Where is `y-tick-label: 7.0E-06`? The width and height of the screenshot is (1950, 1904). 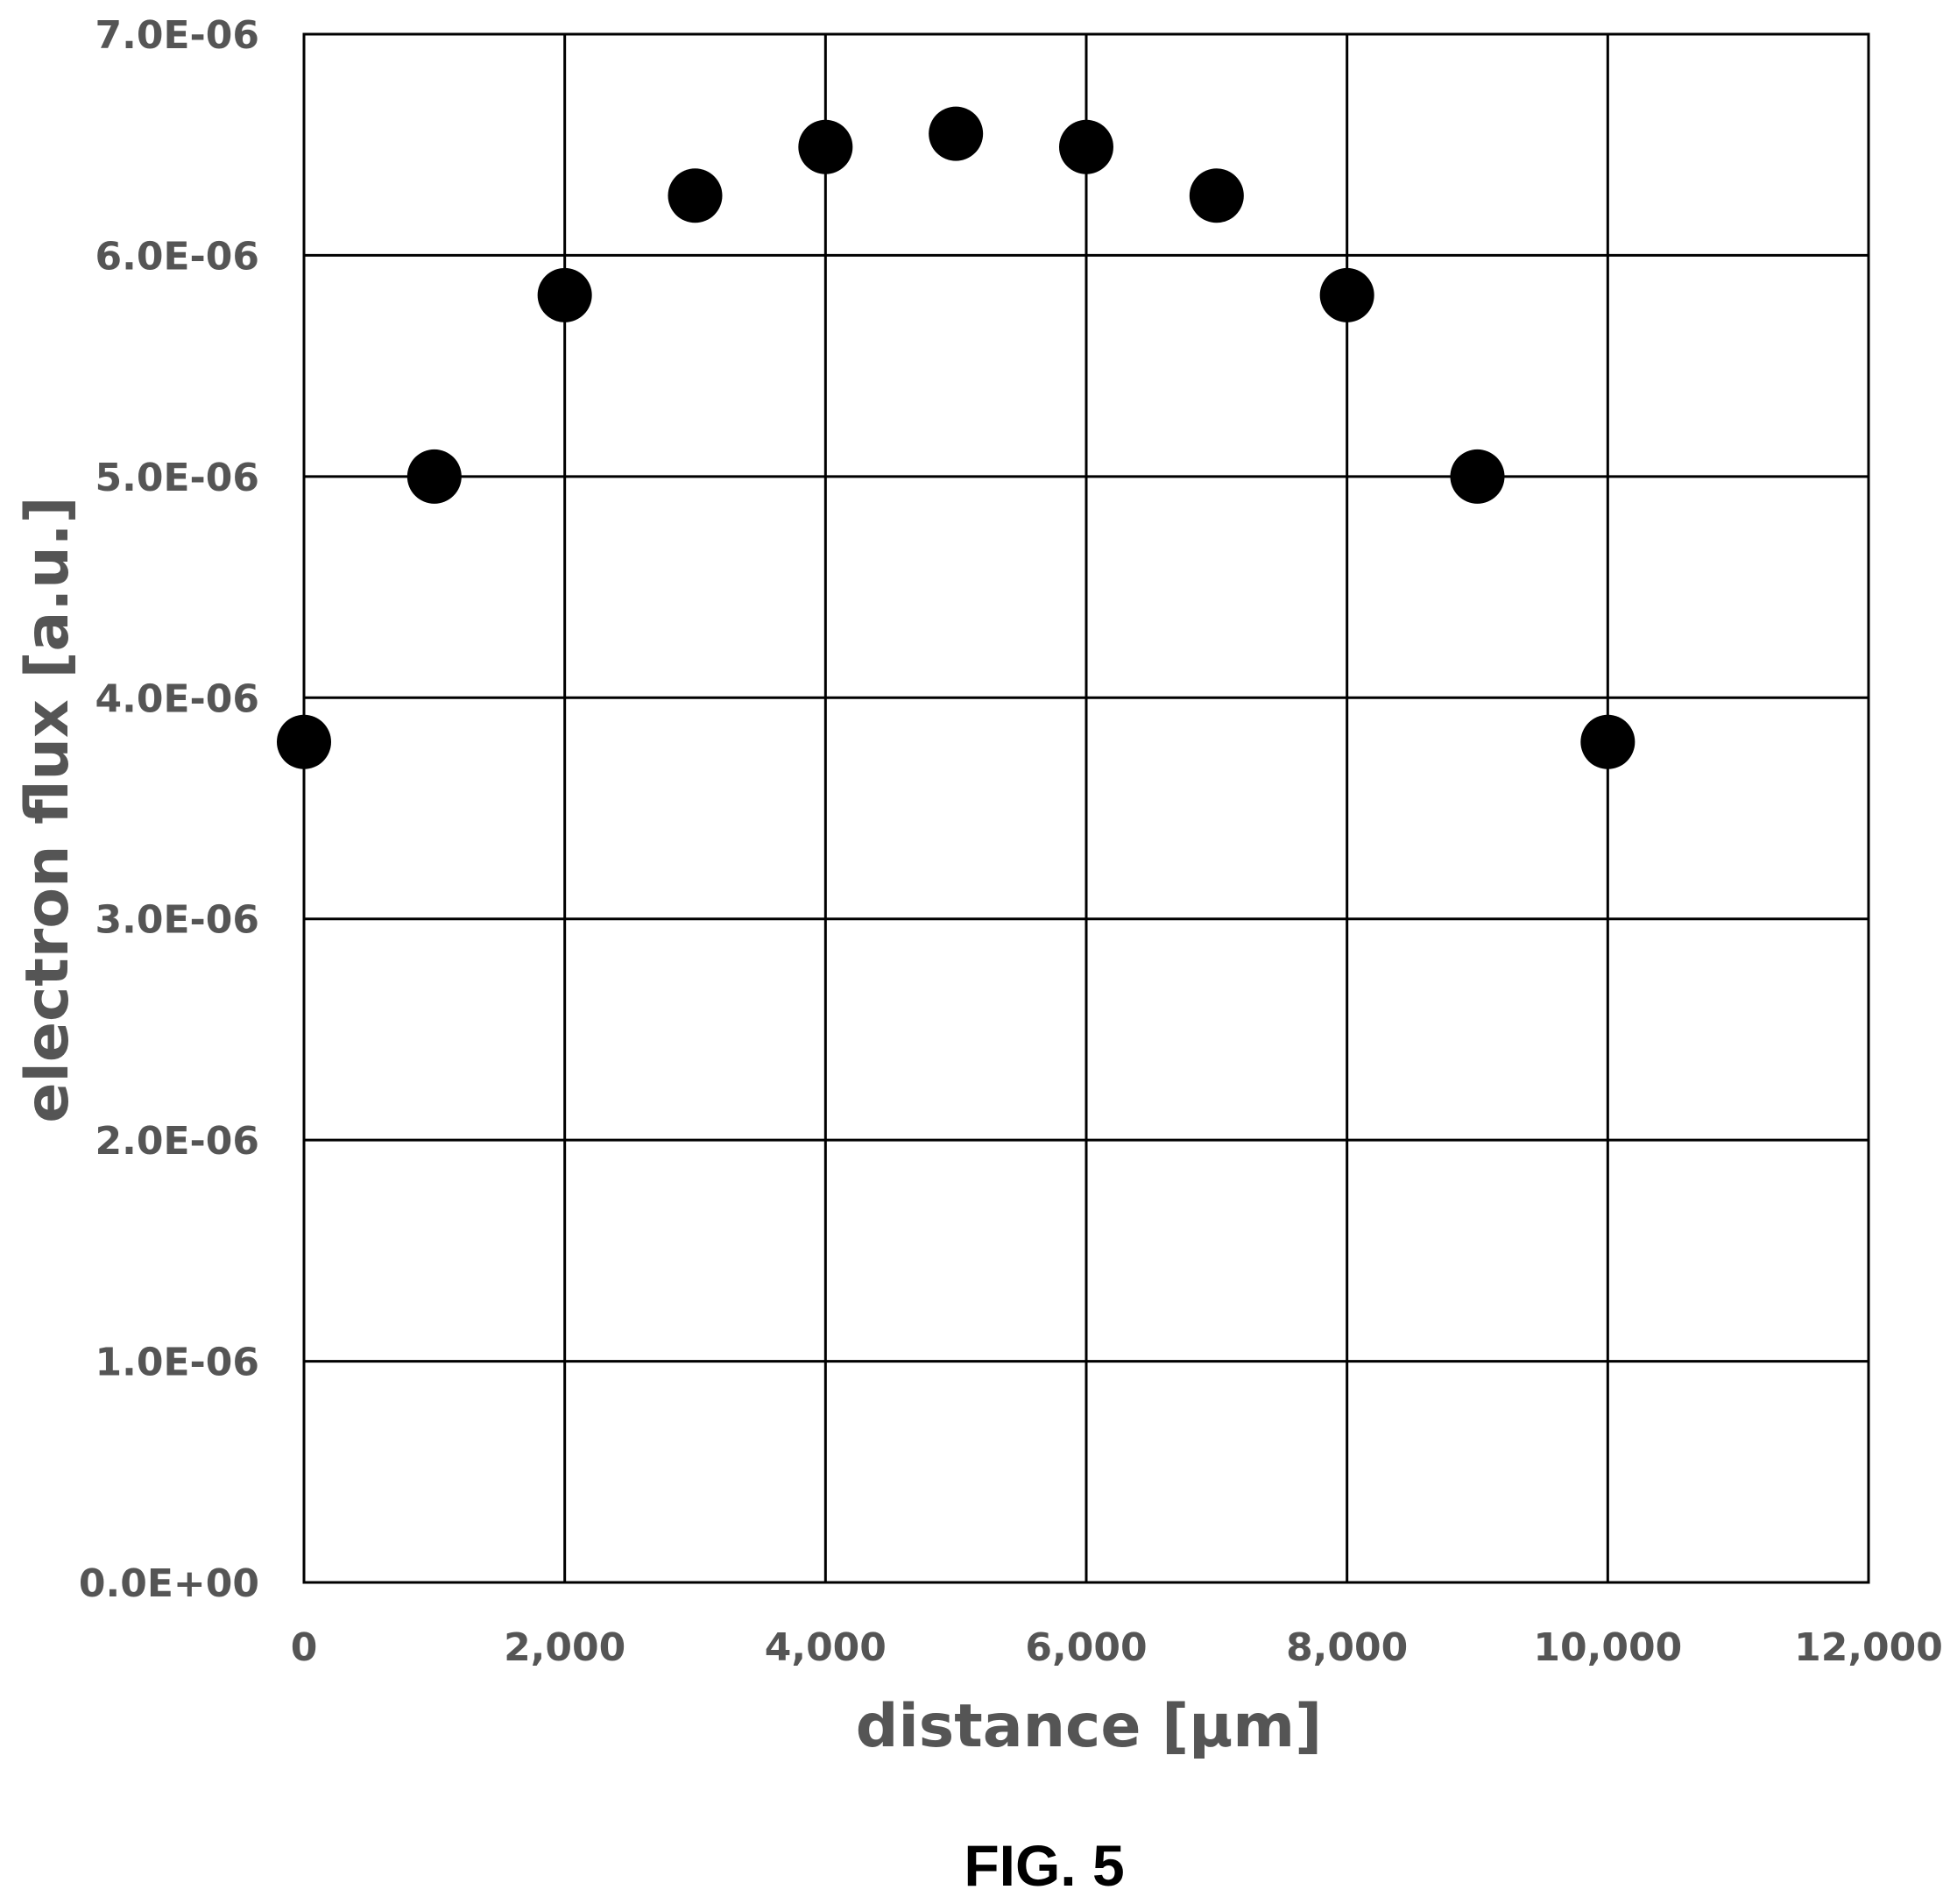
y-tick-label: 7.0E-06 is located at coordinates (177, 35).